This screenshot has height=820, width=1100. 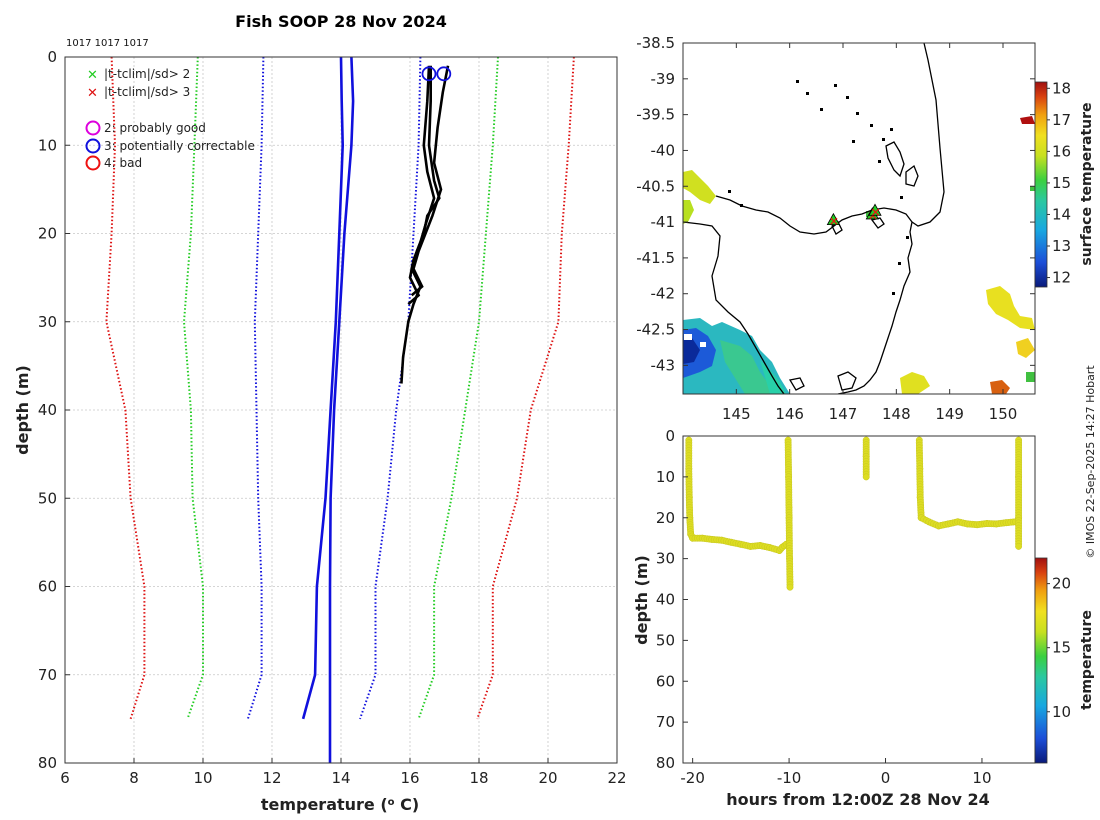 What do you see at coordinates (1059, 648) in the screenshot?
I see `temp-colorbar-ticks: 10 15 20` at bounding box center [1059, 648].